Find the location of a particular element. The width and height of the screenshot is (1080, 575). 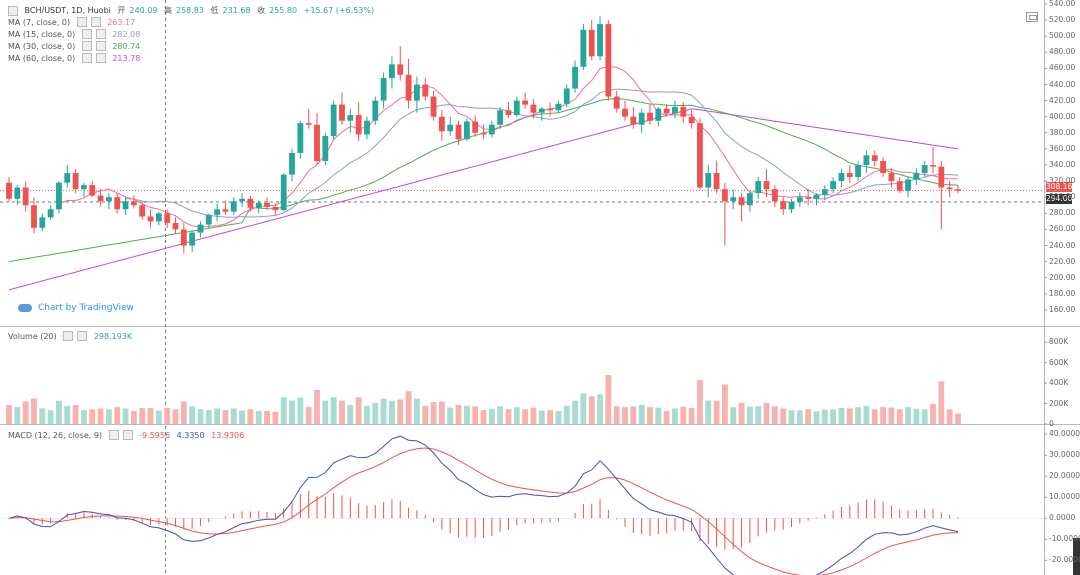

scrollbar is located at coordinates (1076, 556).